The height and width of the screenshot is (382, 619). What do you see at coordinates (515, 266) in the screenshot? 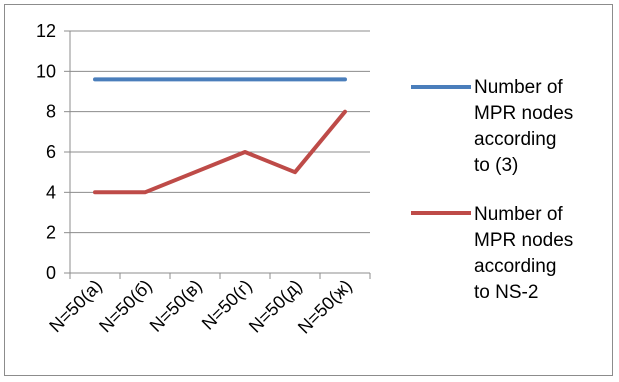
I see `legend-label-series-2: according` at bounding box center [515, 266].